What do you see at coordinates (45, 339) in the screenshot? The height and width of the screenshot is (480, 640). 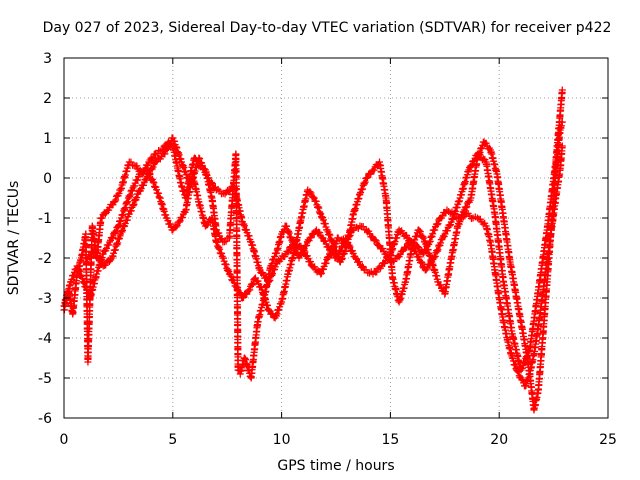 I see `y-tick-label: -4` at bounding box center [45, 339].